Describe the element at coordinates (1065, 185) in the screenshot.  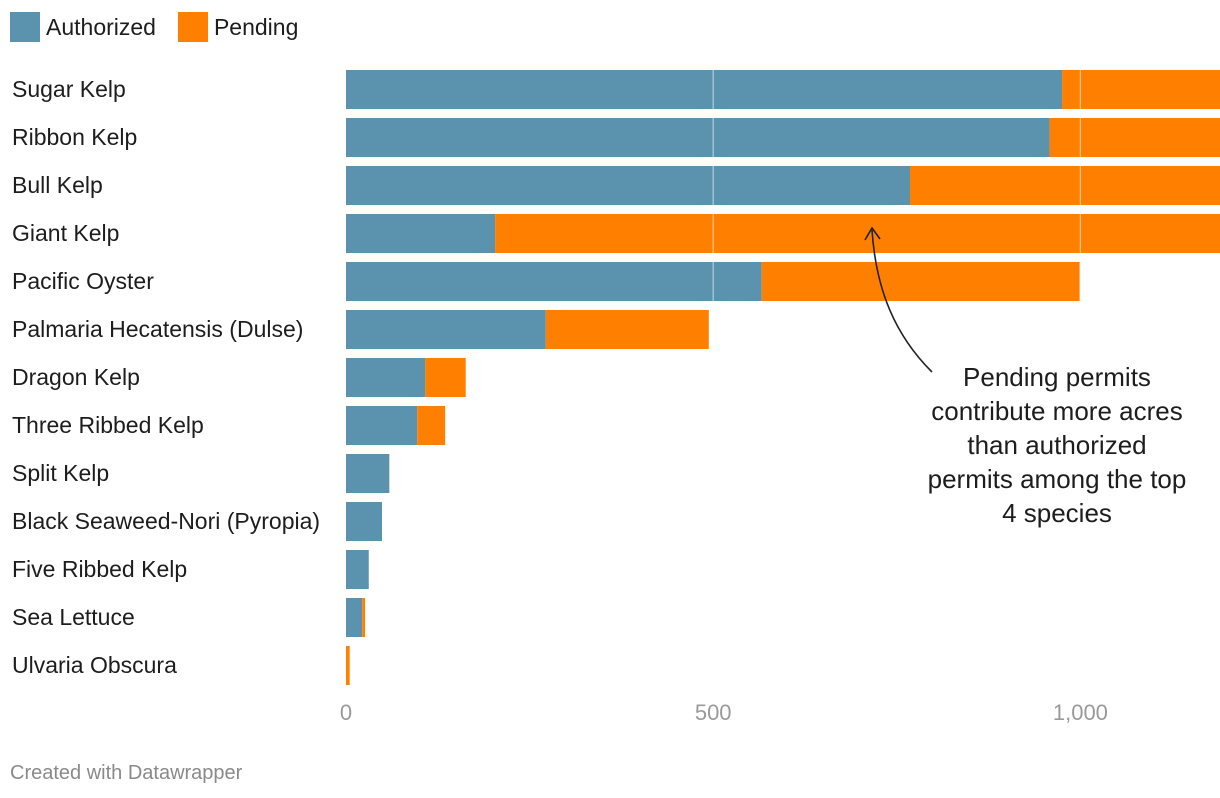
I see `bar-pending-bull-kelp` at that location.